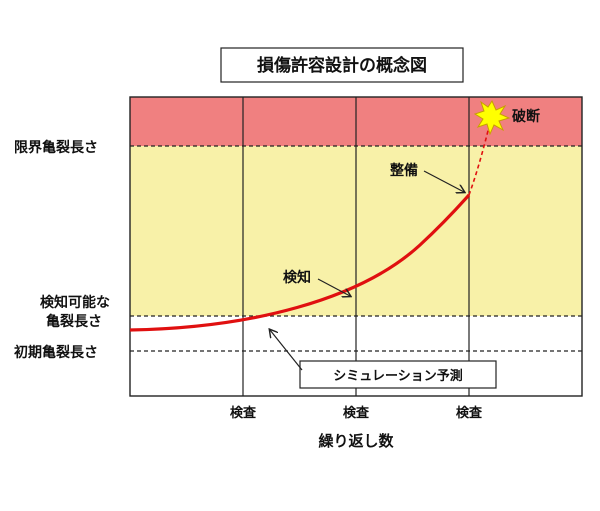 This screenshot has height=511, width=600. What do you see at coordinates (56, 352) in the screenshot?
I see `initial-length-label: 初期亀裂長さ` at bounding box center [56, 352].